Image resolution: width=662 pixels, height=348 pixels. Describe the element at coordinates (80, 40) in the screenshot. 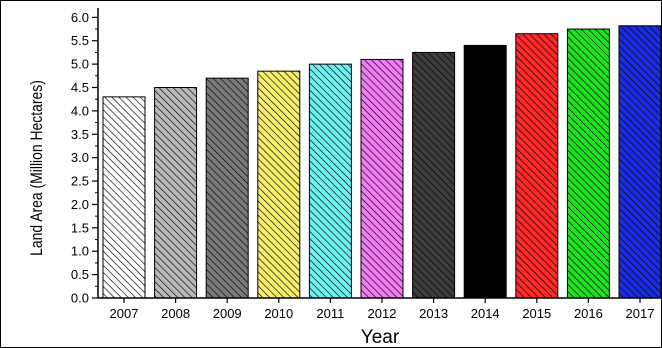

I see `y-tick-label: 5.5` at that location.